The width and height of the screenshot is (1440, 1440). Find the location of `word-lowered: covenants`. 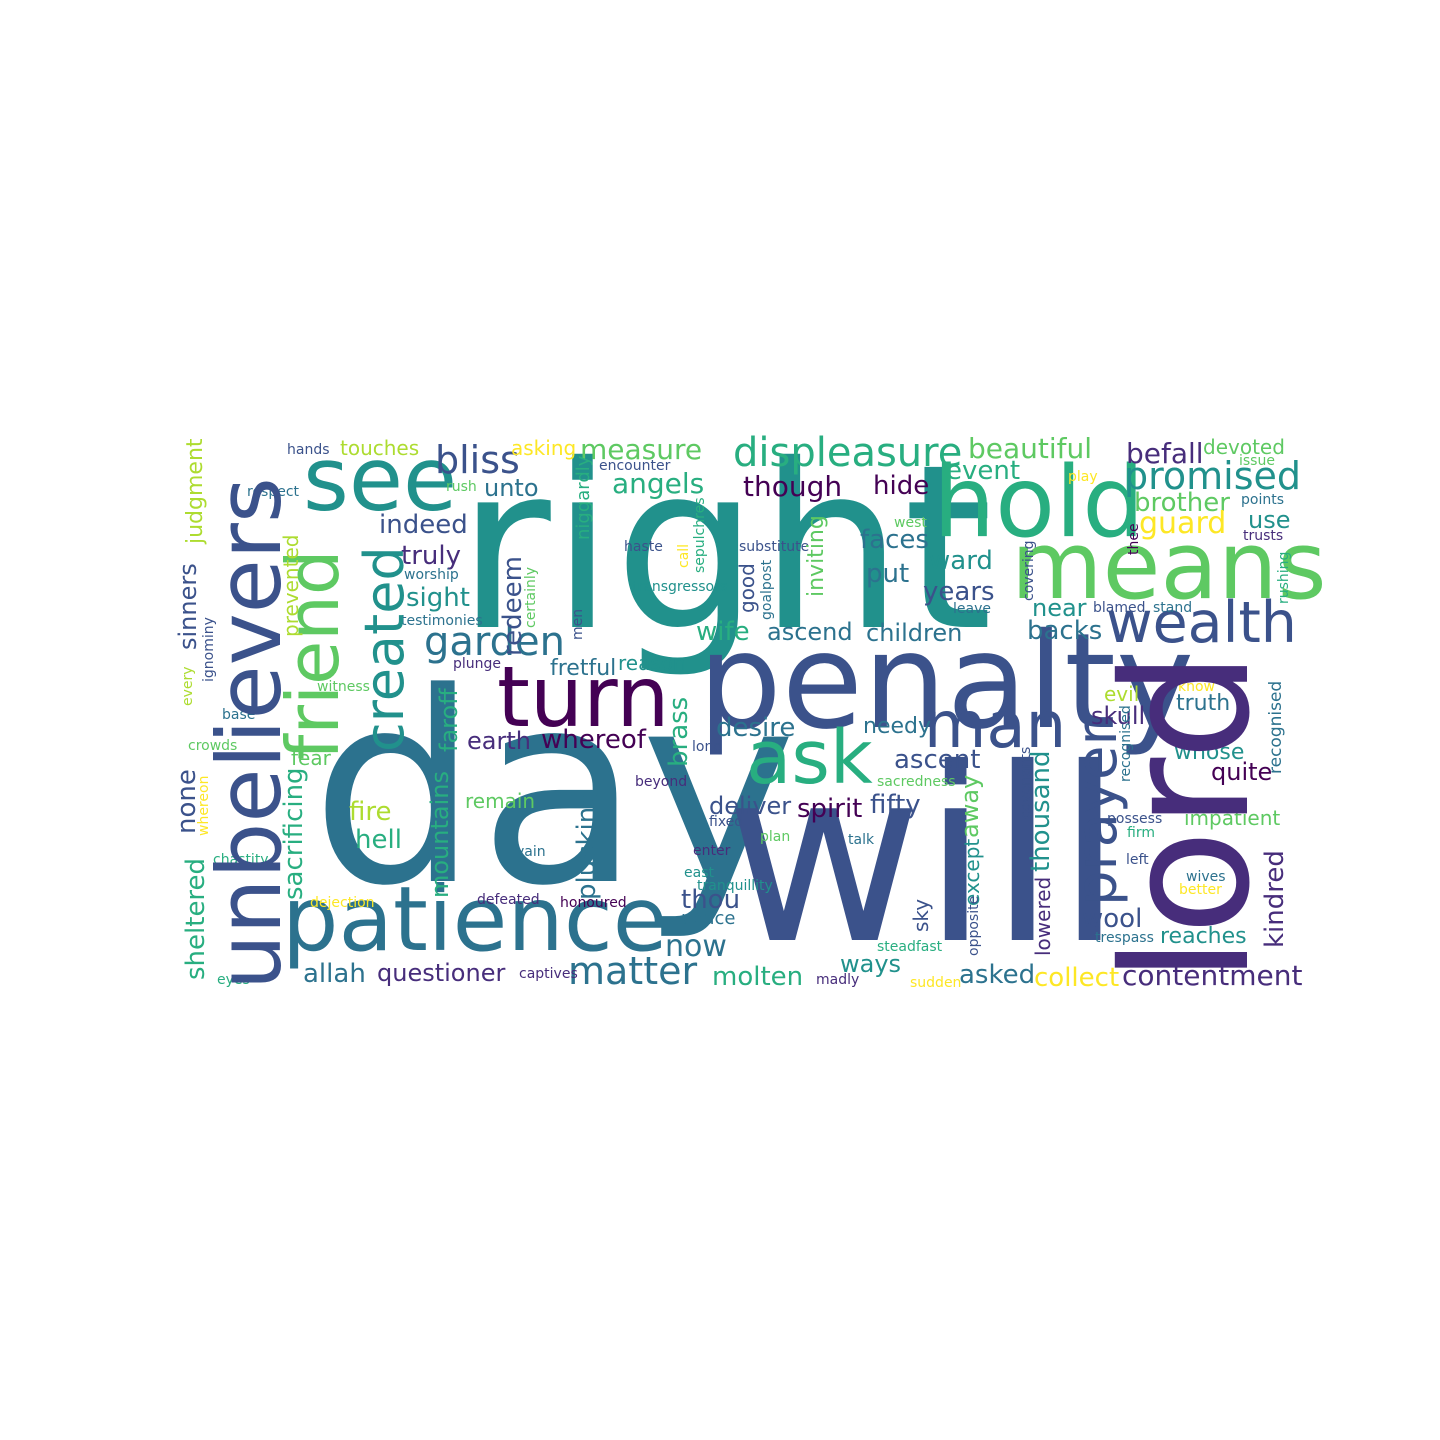

word-lowered: covenants is located at coordinates (1026, 782).